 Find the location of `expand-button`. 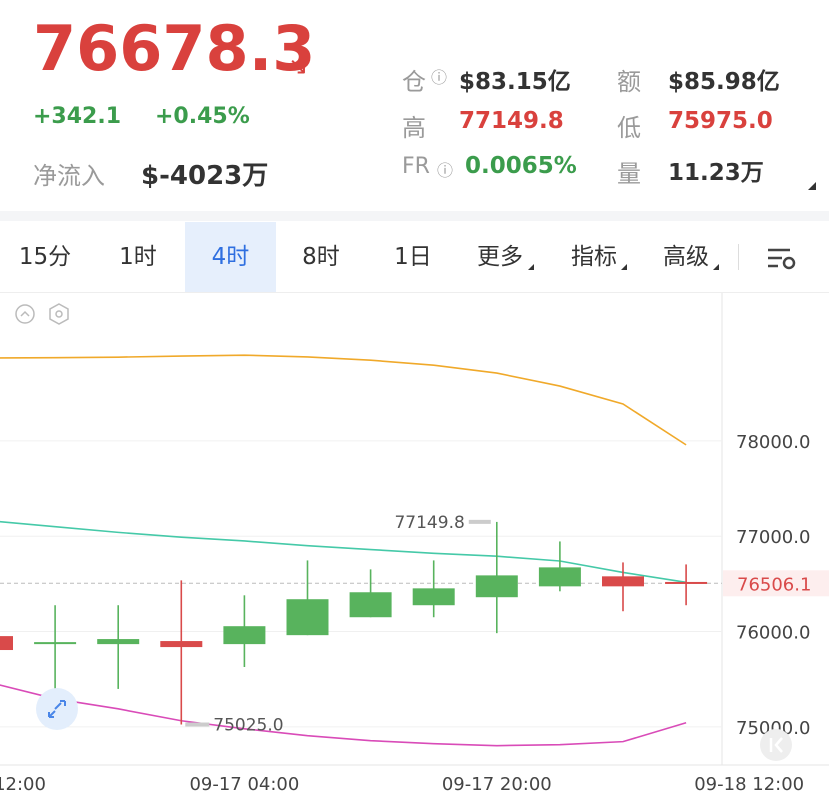

expand-button is located at coordinates (57, 709).